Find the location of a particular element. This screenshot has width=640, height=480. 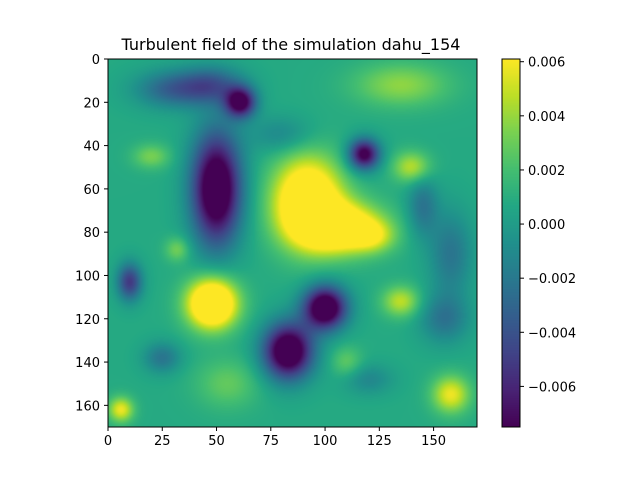

x-axis: 0 25 50 75 100 125 150 is located at coordinates (275, 438).